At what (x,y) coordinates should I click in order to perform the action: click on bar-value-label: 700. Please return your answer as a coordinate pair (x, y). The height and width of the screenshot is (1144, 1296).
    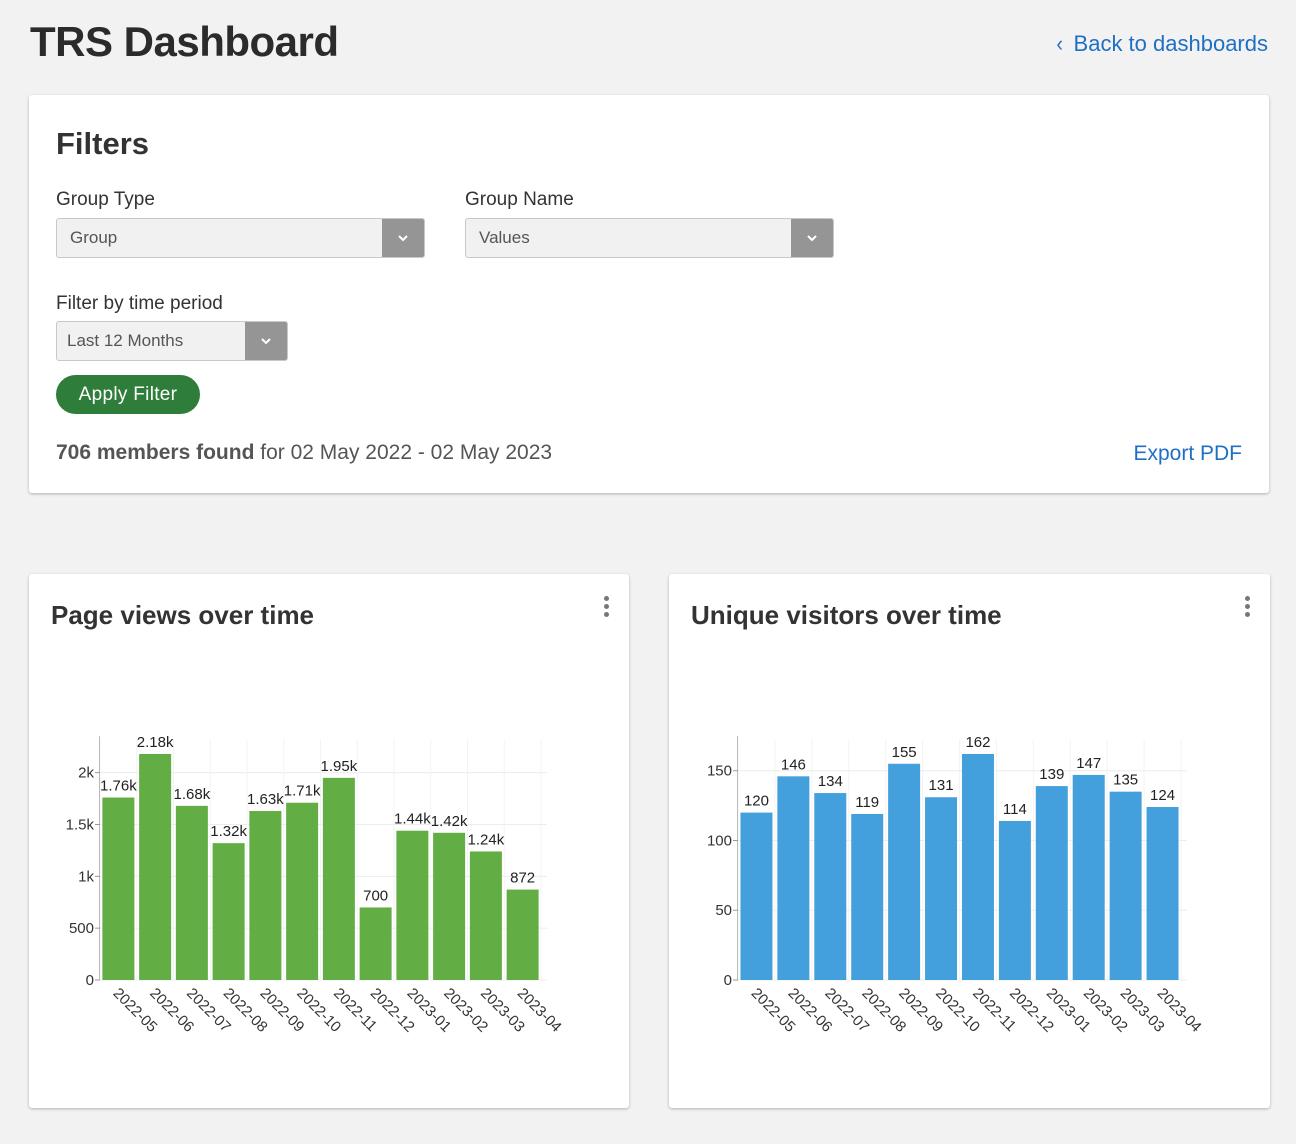
    Looking at the image, I should click on (375, 895).